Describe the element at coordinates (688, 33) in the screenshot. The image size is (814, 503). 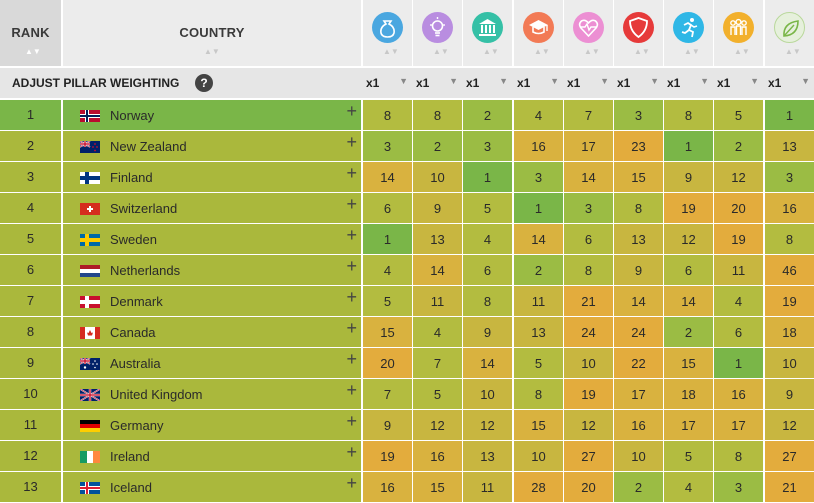
I see `pillar-column-header-7: ▲▼` at that location.